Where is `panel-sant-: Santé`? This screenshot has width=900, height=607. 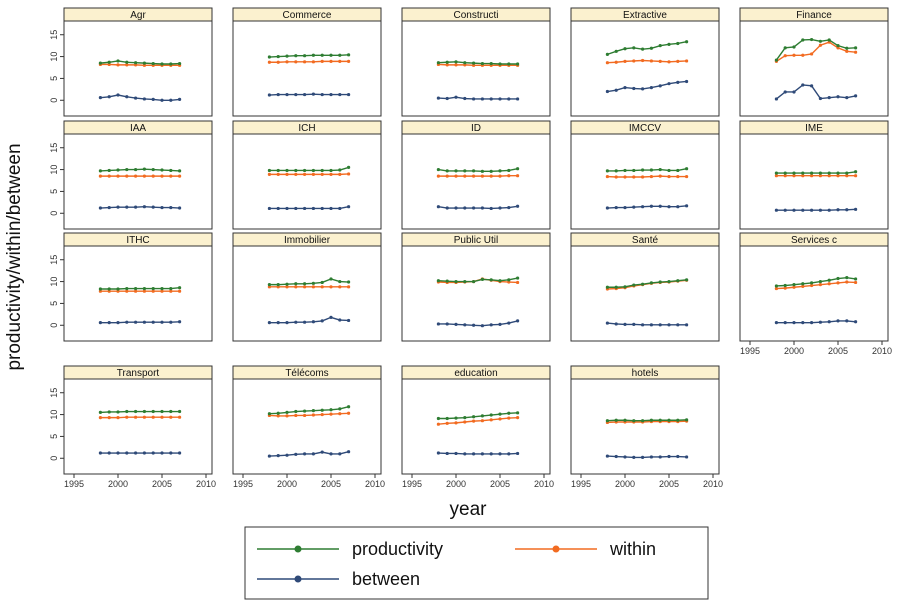
panel-sant-: Santé is located at coordinates (645, 287).